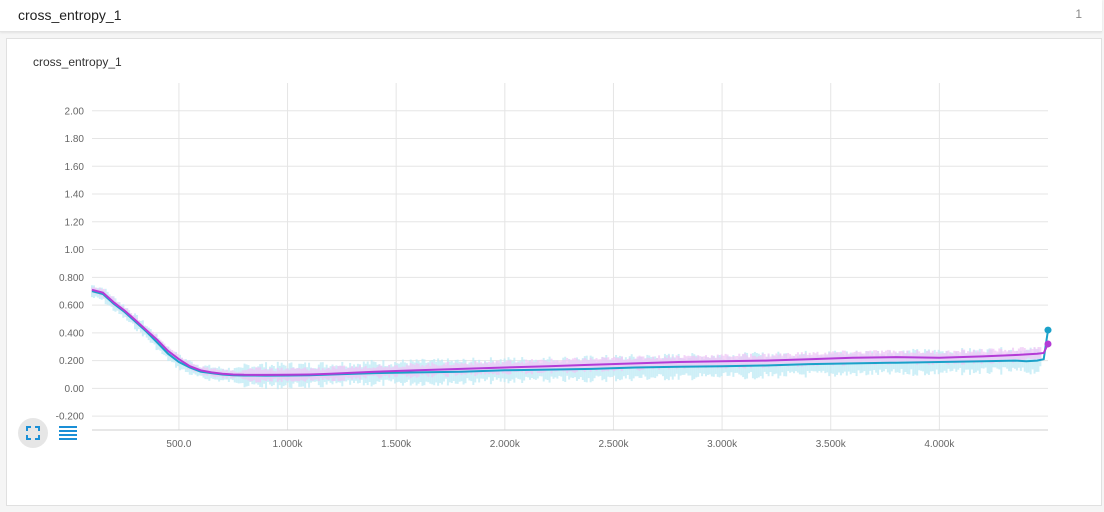 This screenshot has width=1104, height=512. Describe the element at coordinates (75, 222) in the screenshot. I see `y-tick-label: 1.20` at that location.